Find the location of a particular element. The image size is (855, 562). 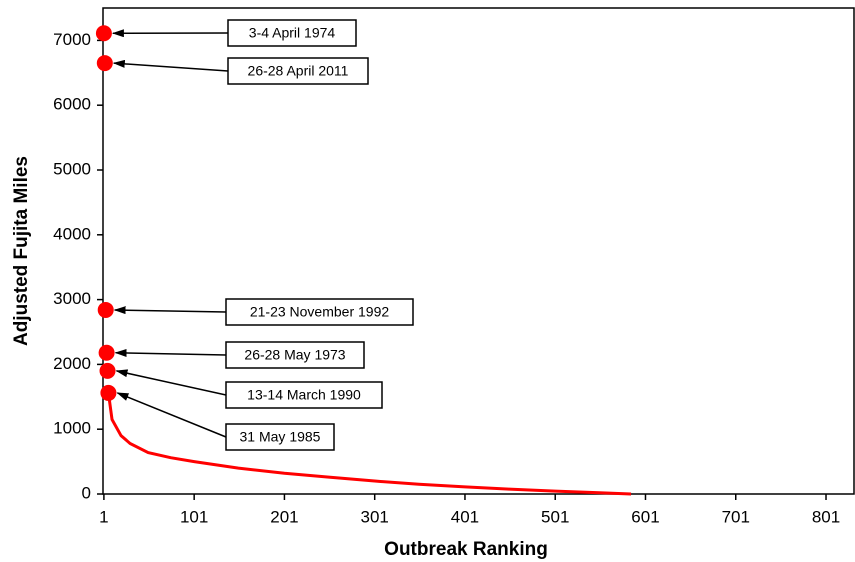

y-tick-label: 2000 is located at coordinates (72, 363).